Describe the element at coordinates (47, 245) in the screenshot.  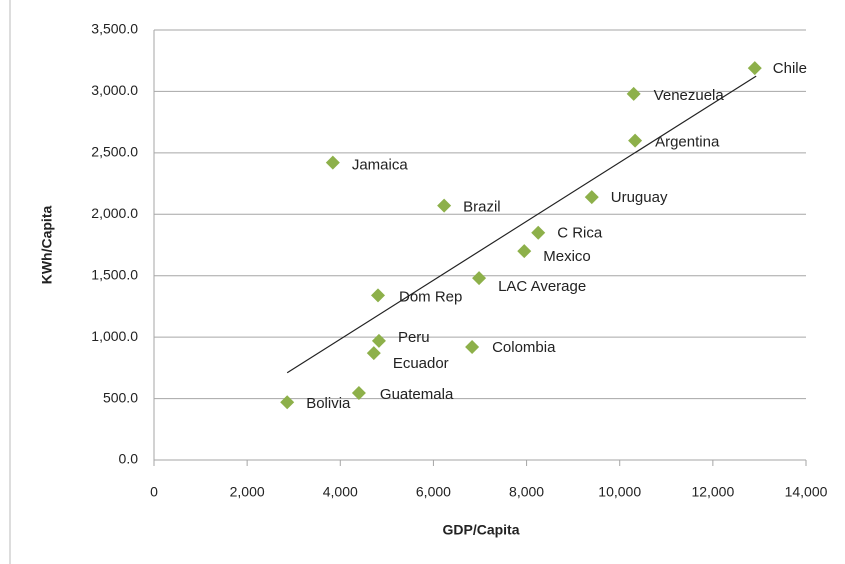
I see `y-axis-title: KWh/Capita` at that location.